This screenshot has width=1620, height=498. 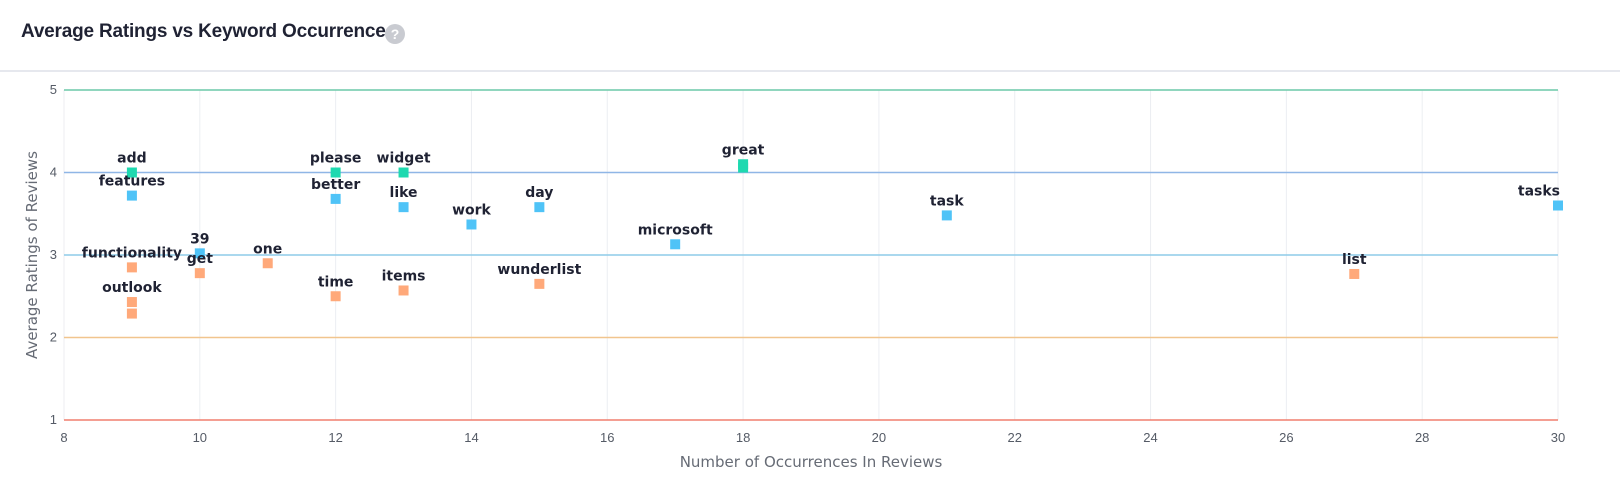 I want to click on point-label: work, so click(x=471, y=210).